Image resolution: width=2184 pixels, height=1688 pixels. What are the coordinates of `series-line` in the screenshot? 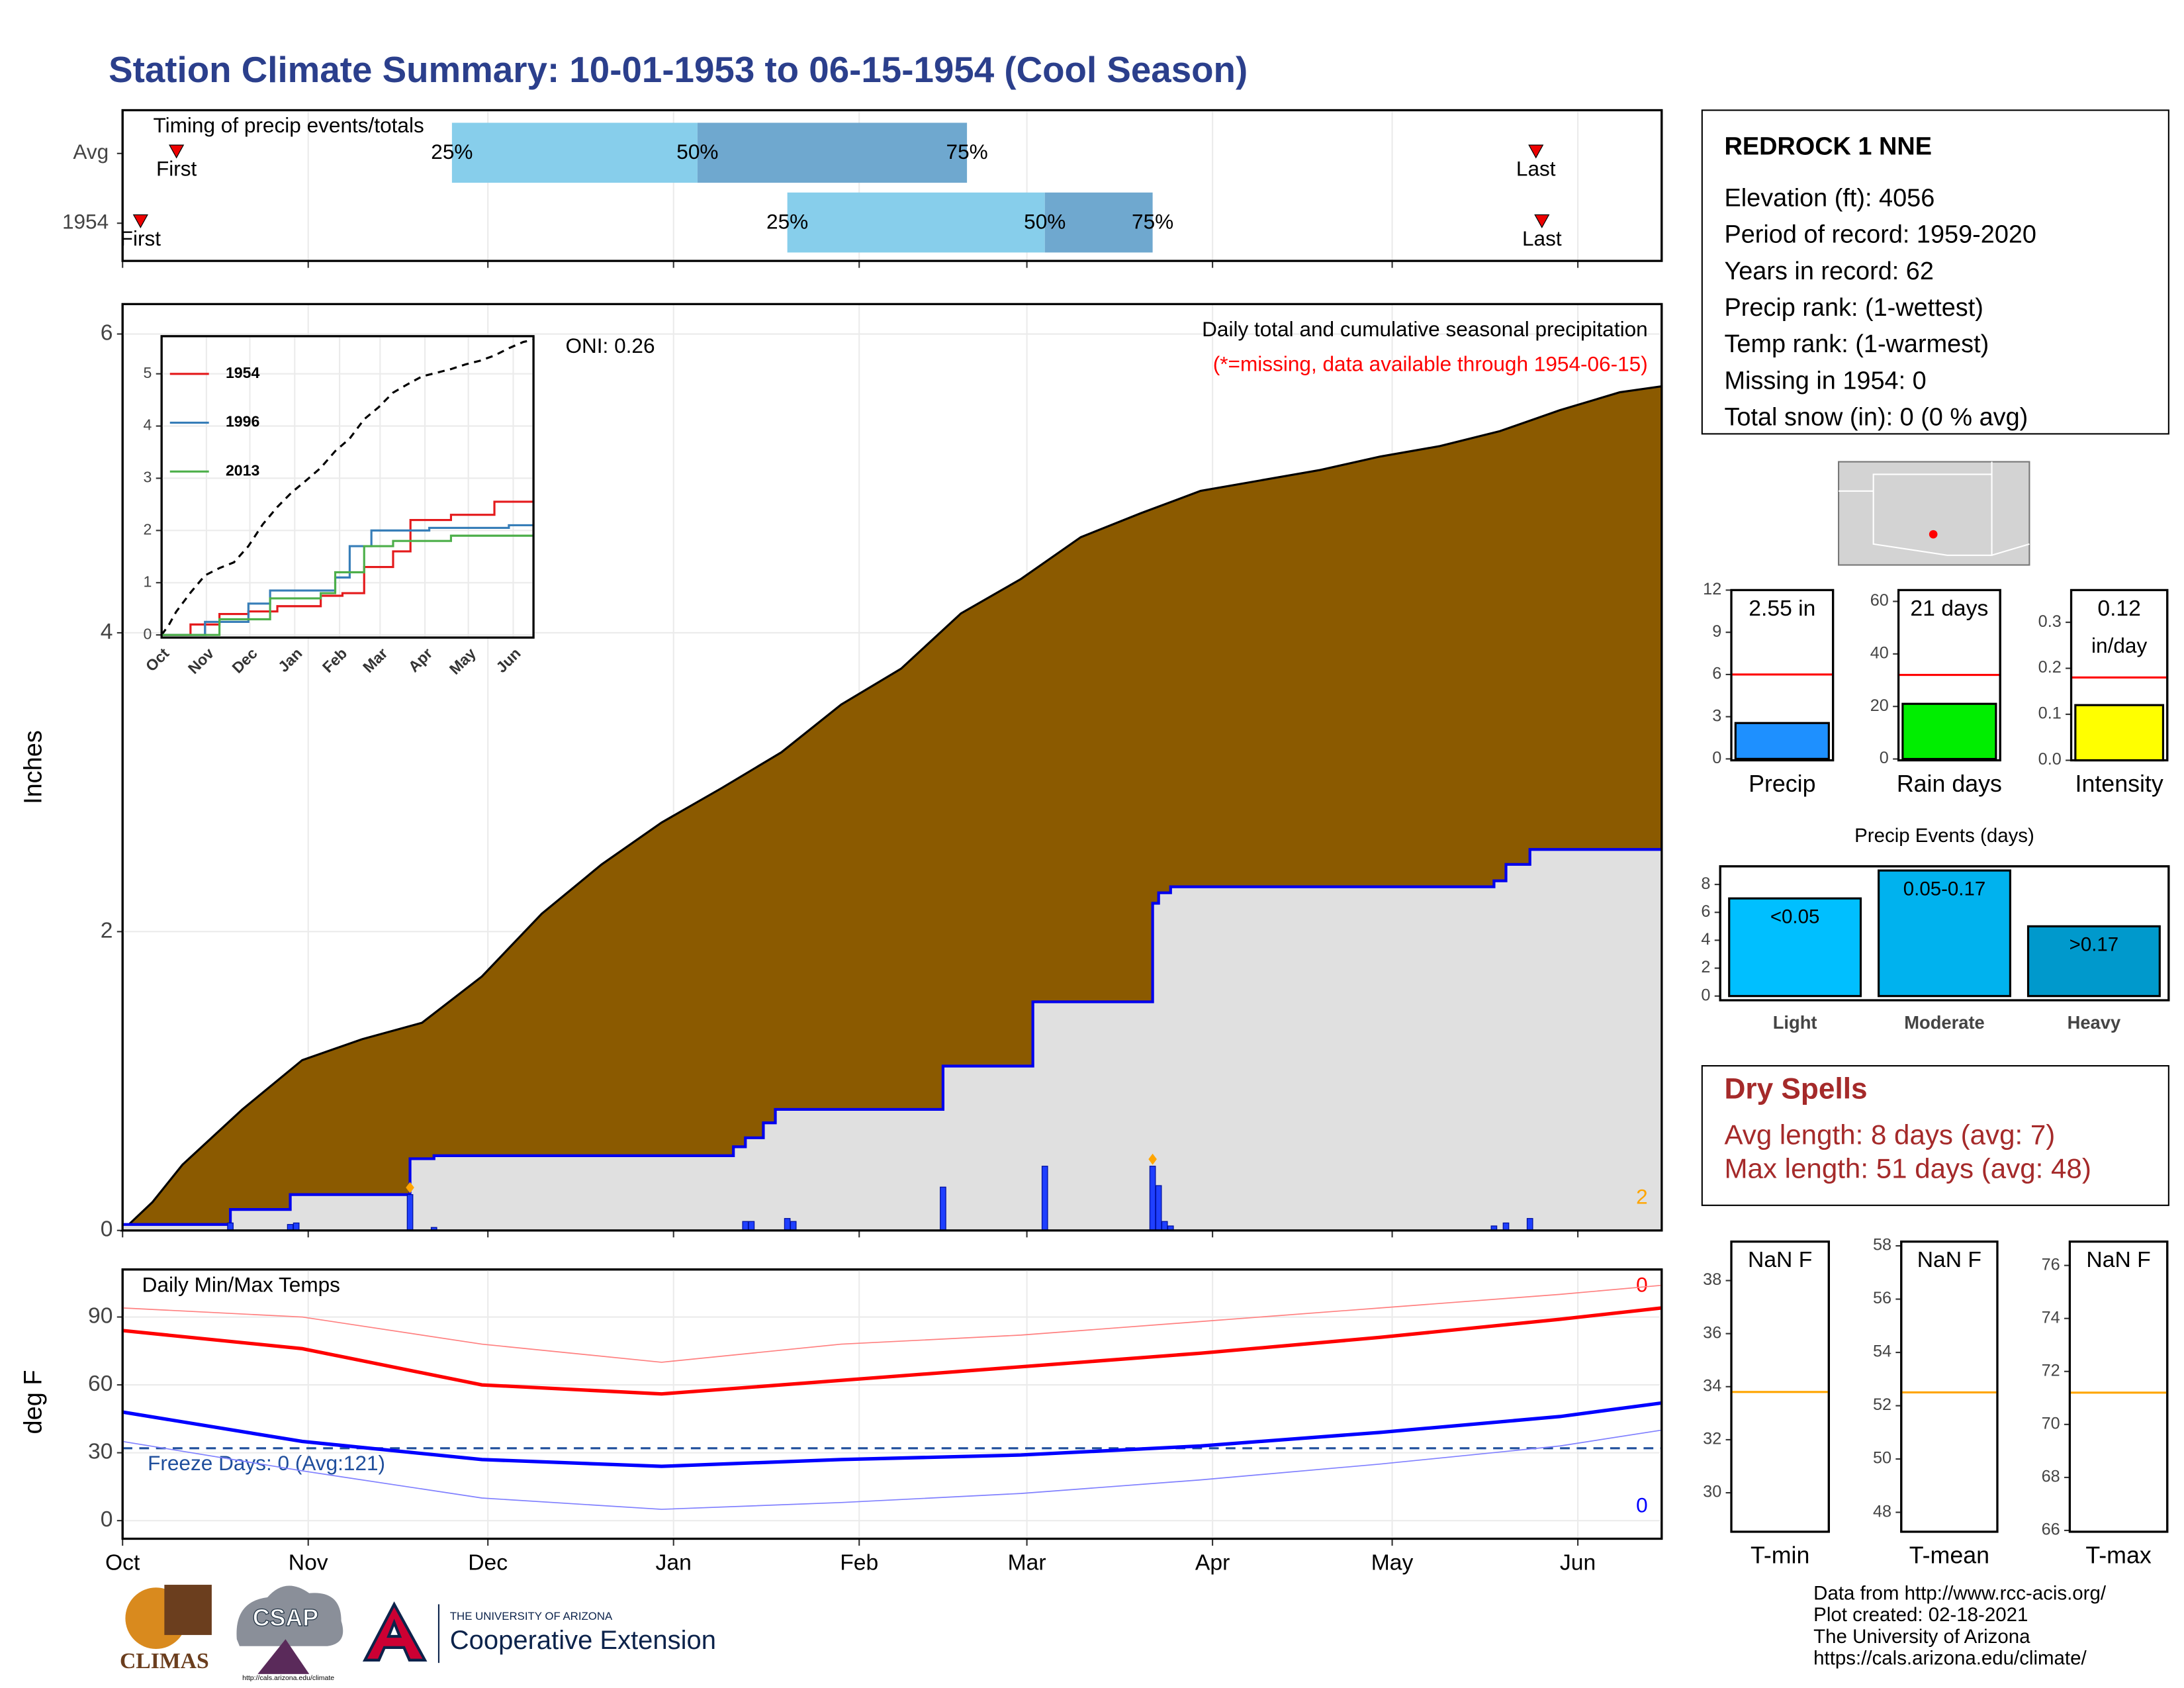 It's located at (892, 1434).